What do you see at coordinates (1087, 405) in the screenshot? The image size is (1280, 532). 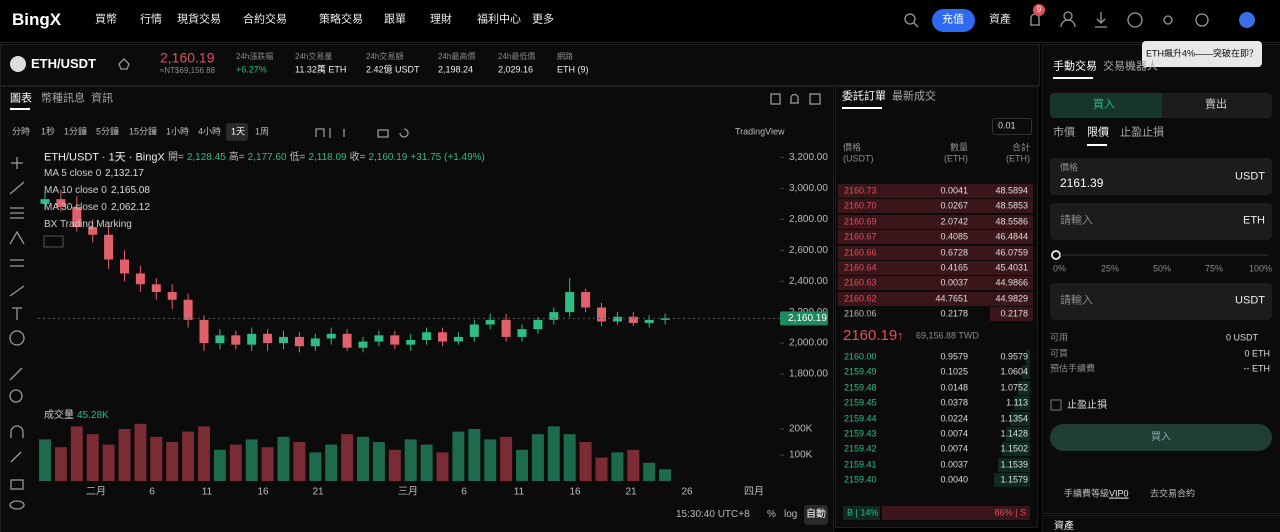 I see `tpsl-toggle: 止盈止損` at bounding box center [1087, 405].